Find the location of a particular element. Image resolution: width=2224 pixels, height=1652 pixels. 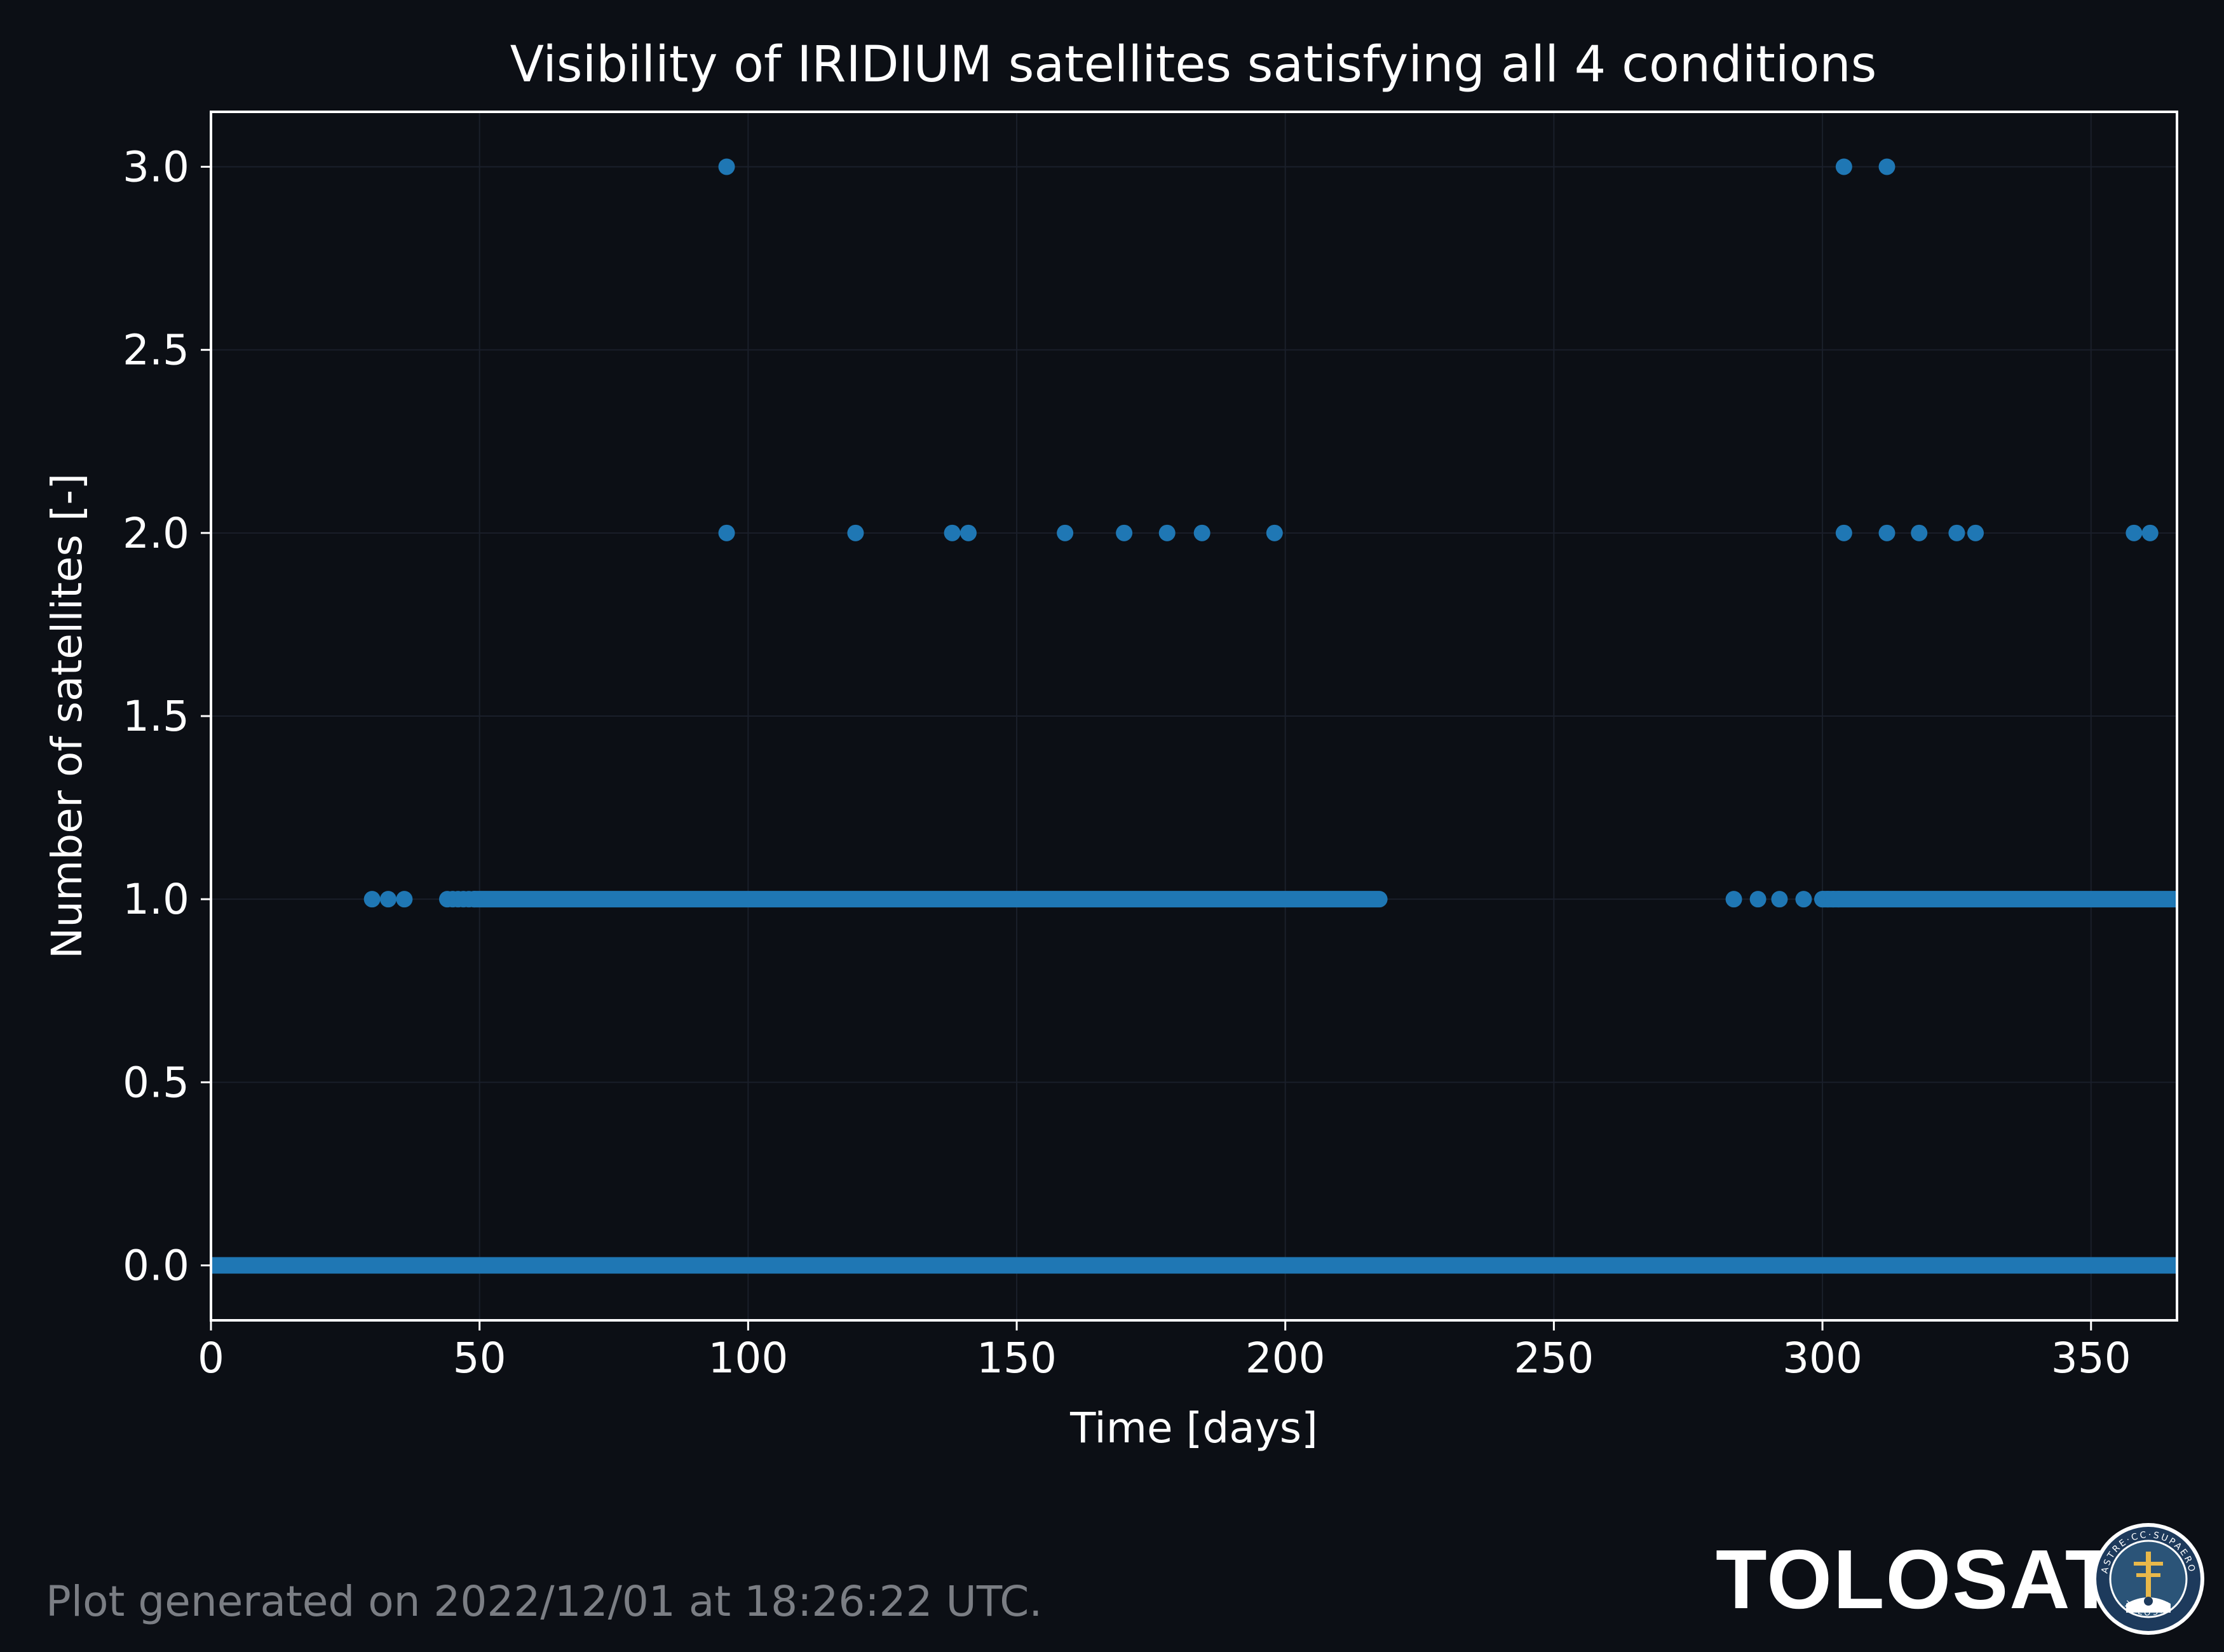

x-tick-label: 250 is located at coordinates (1554, 1358).